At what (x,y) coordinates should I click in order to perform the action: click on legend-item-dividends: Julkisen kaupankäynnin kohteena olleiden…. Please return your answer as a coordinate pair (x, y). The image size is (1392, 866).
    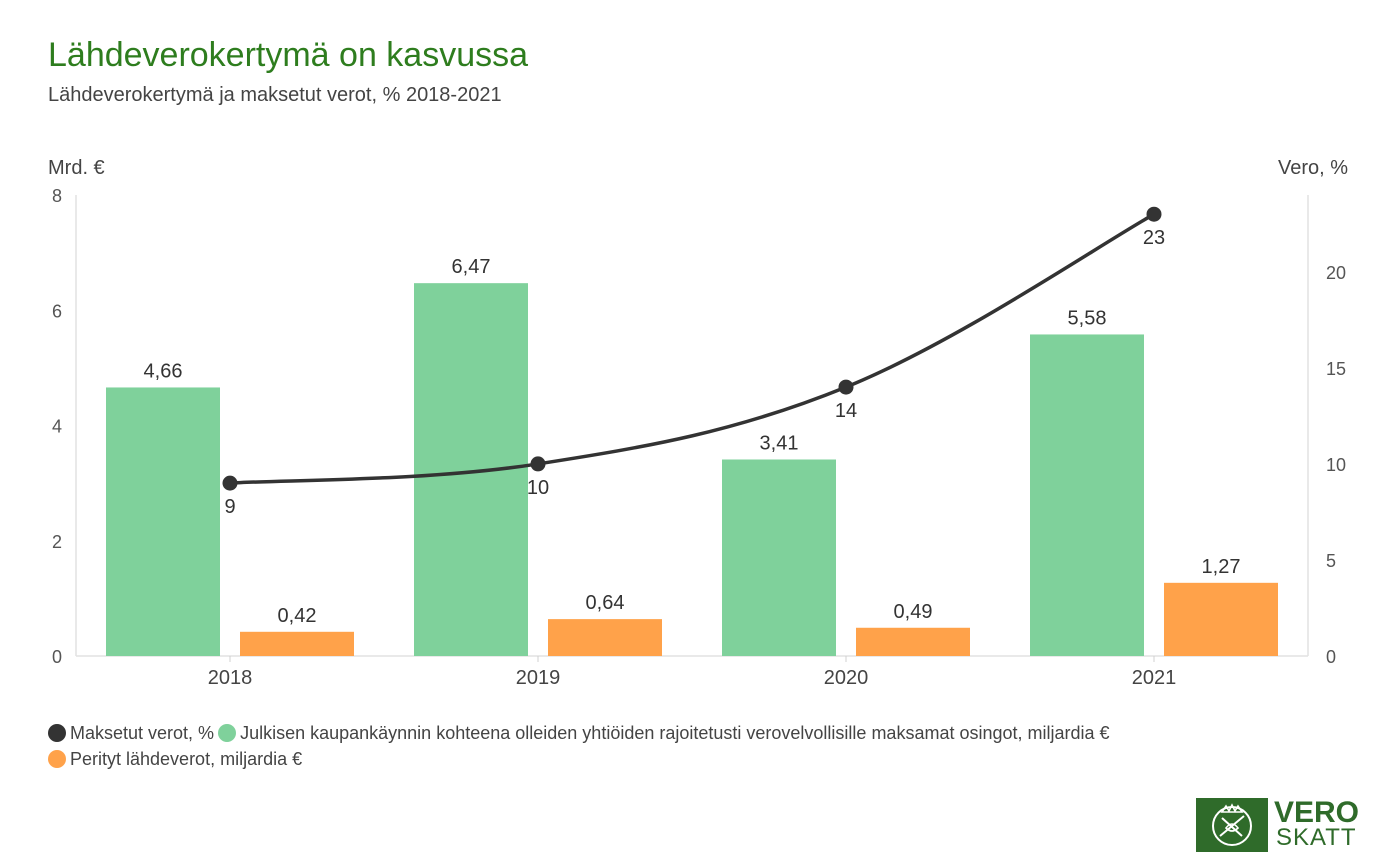
    Looking at the image, I should click on (664, 733).